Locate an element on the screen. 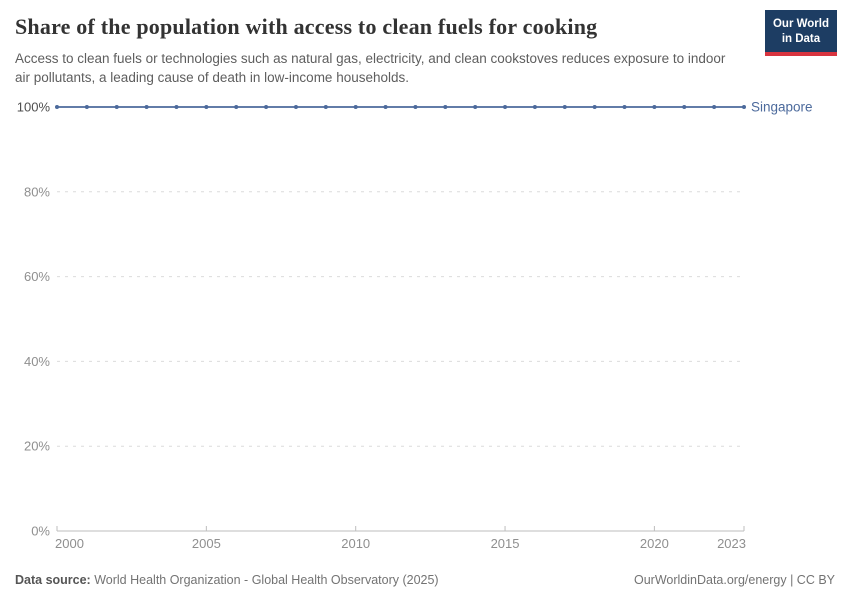 The width and height of the screenshot is (850, 600). y-tick-label: 0% is located at coordinates (40, 531).